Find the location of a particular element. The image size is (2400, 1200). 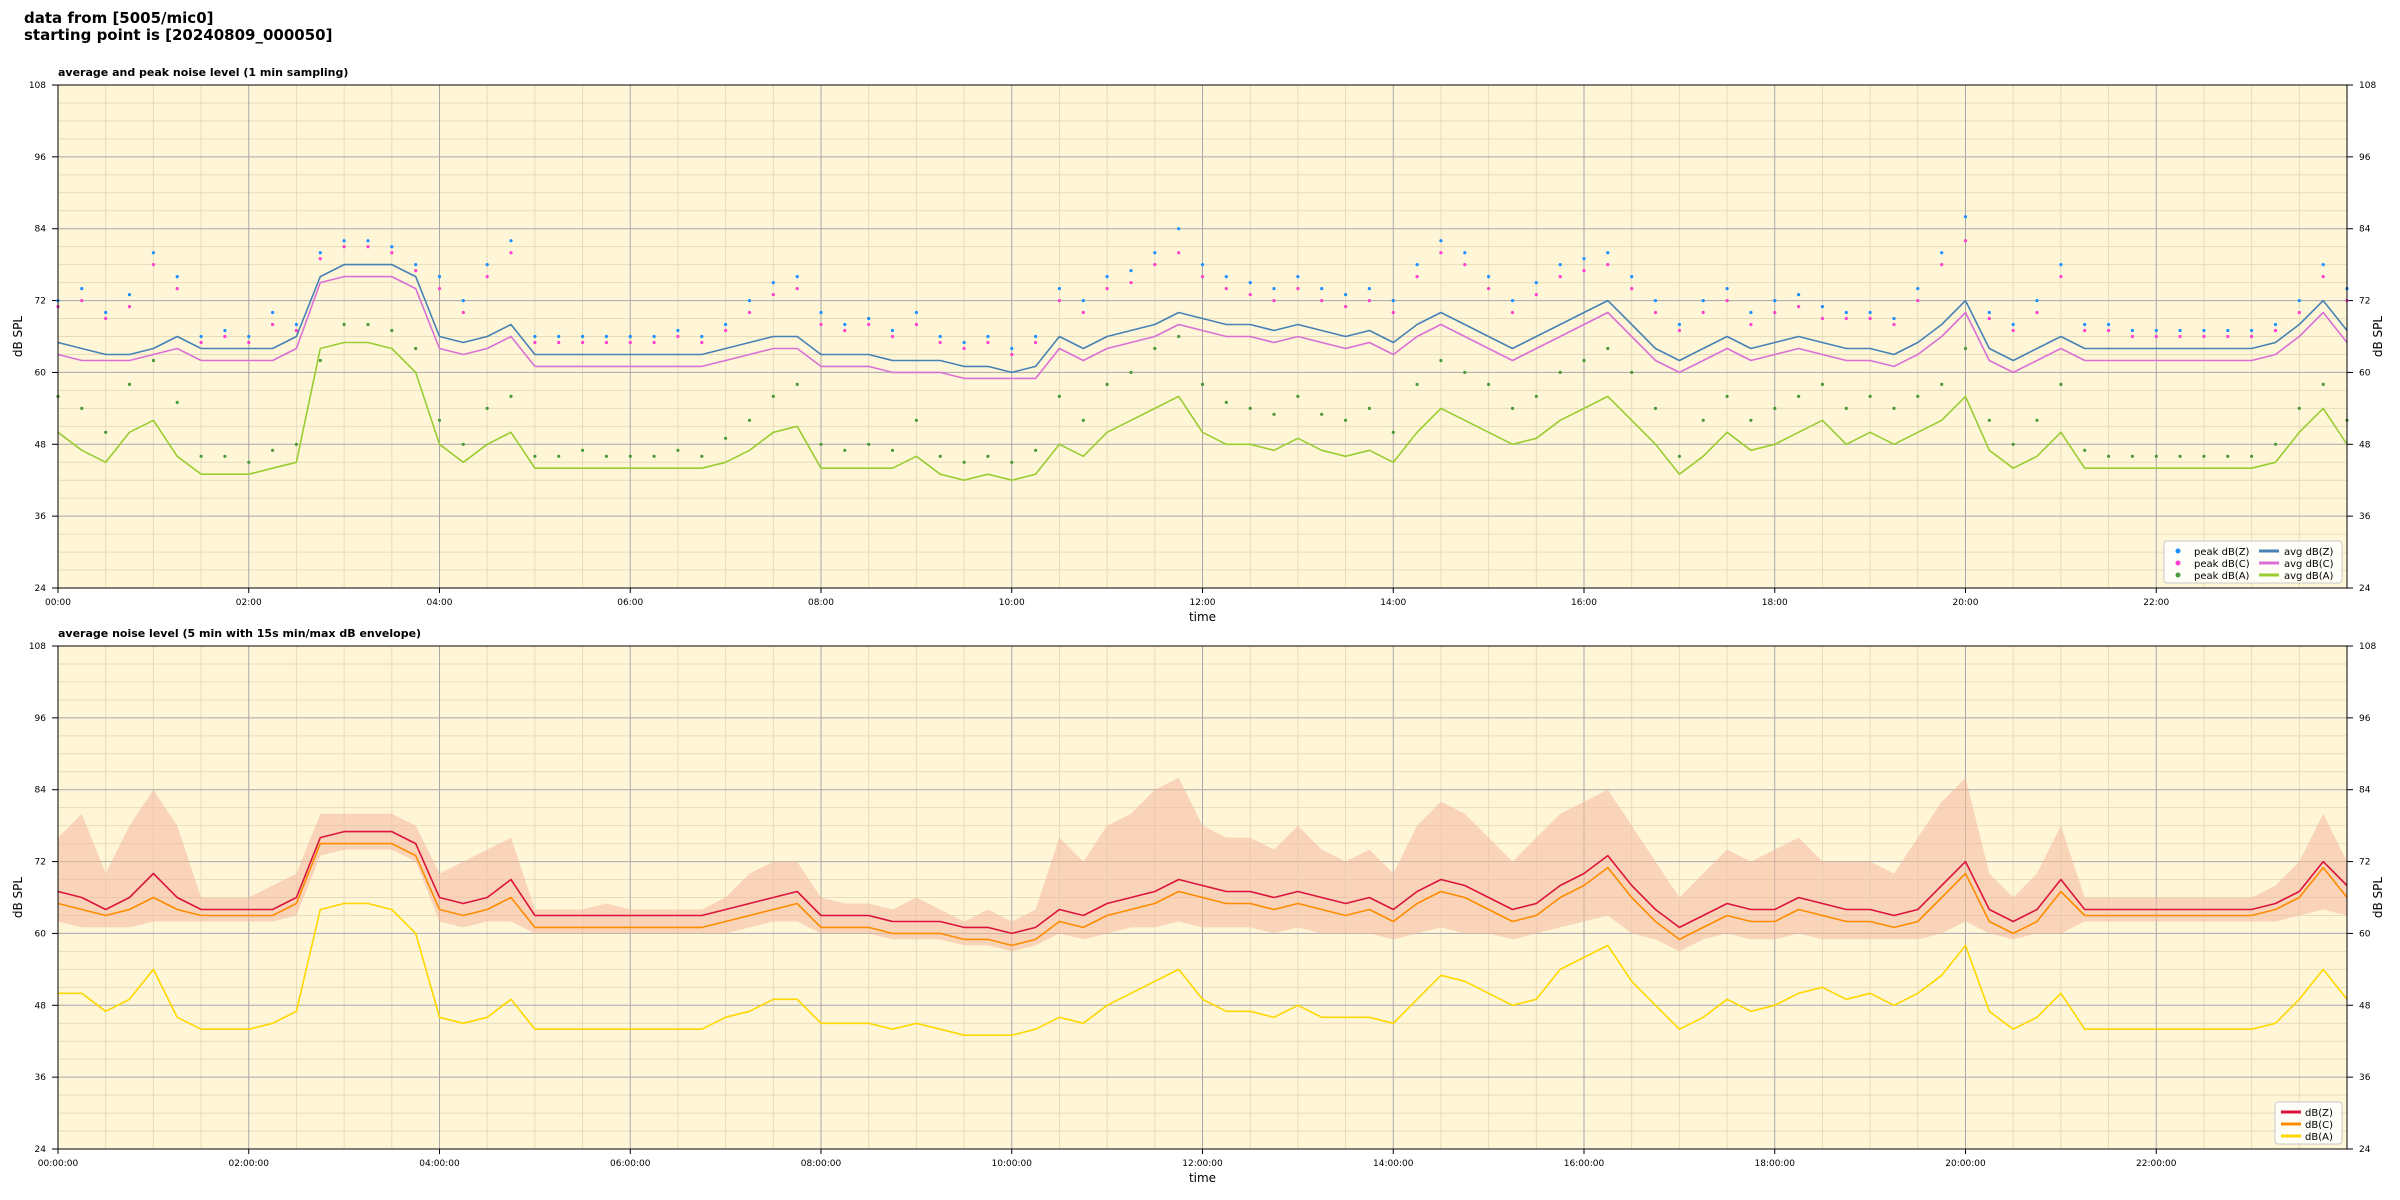

series-peak-db-c is located at coordinates (1202, 298).